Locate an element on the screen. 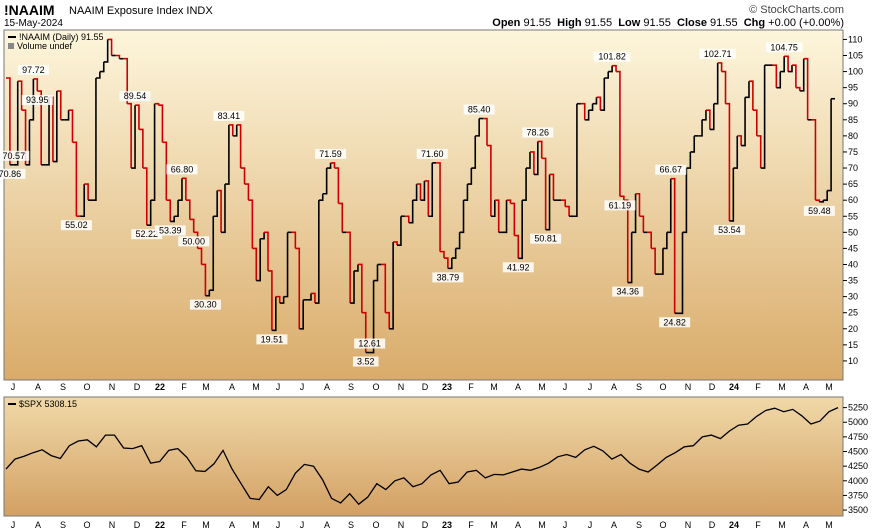 The height and width of the screenshot is (532, 872). watermark: © StockCharts.com is located at coordinates (796, 10).